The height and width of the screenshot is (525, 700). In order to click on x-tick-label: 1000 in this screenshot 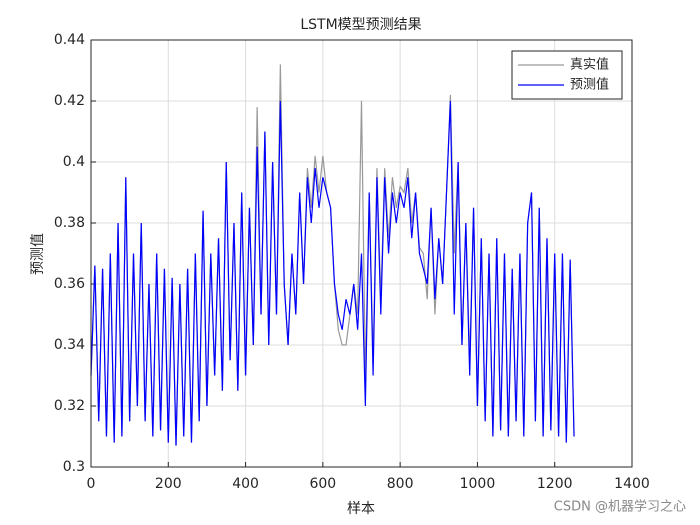, I will do `click(478, 484)`.